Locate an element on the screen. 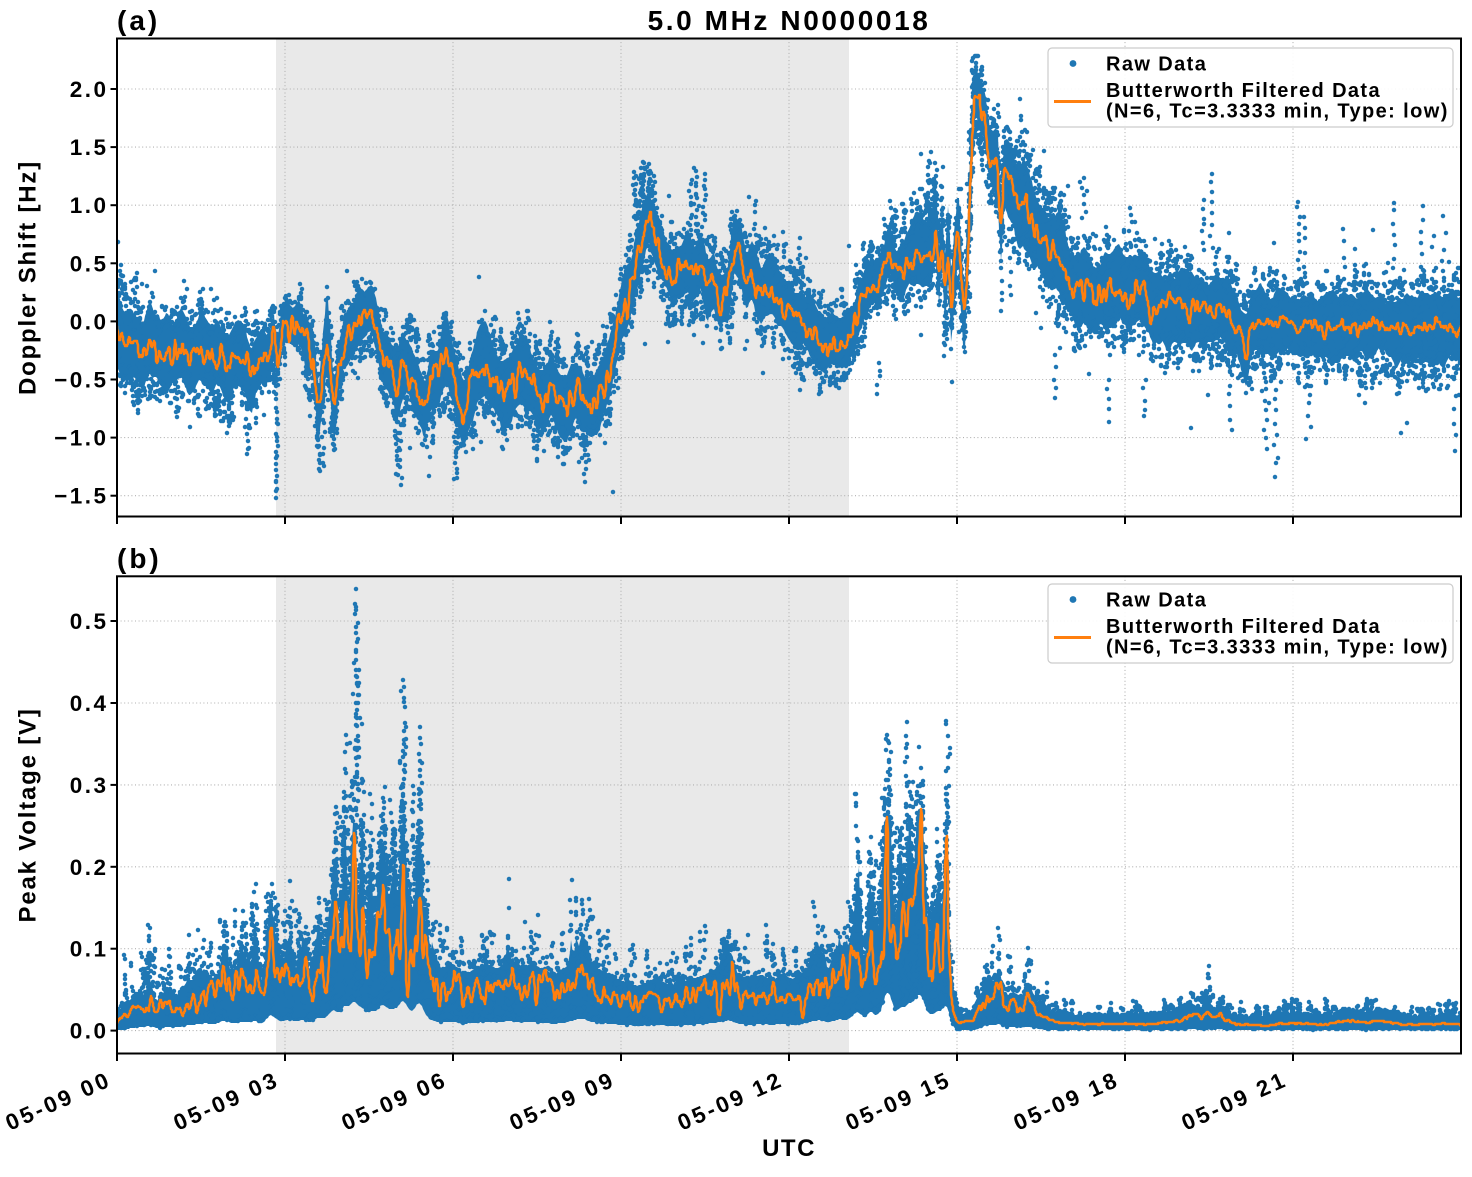 The height and width of the screenshot is (1177, 1472). svg-text: −0.5 is located at coordinates (81, 380).